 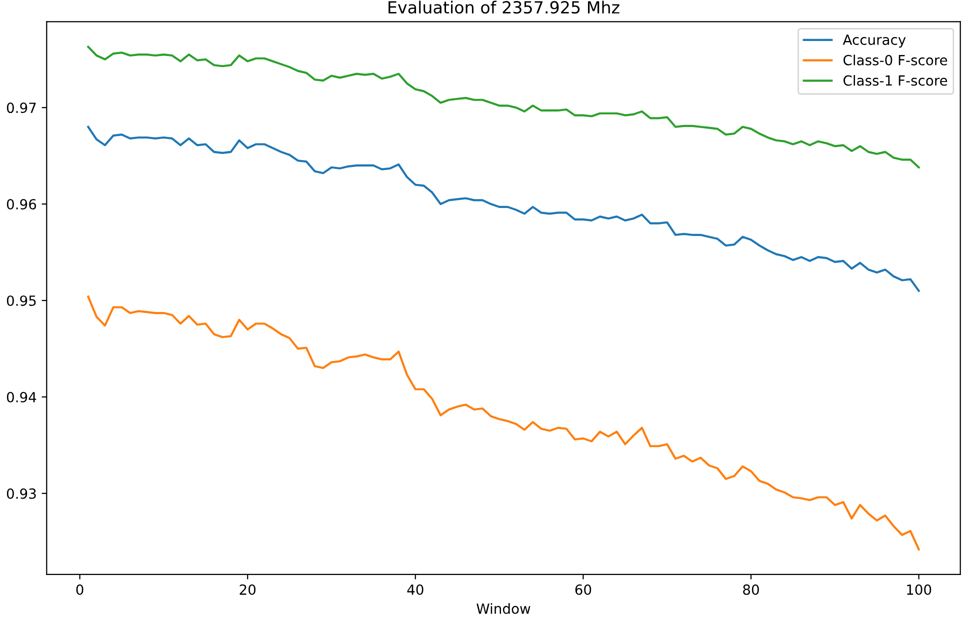 I want to click on x-axis-title: Window, so click(x=503, y=608).